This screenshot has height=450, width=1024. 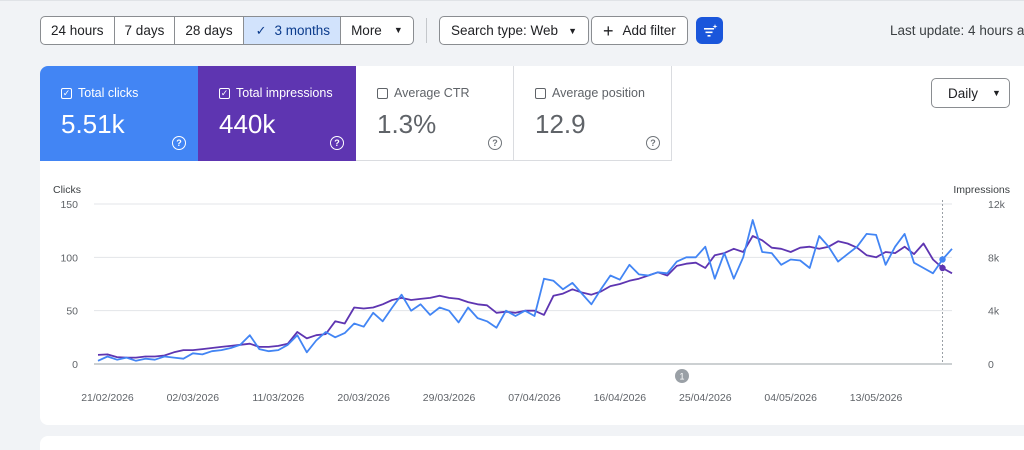 What do you see at coordinates (284, 93) in the screenshot?
I see `metric-impressions-label: Total impressions` at bounding box center [284, 93].